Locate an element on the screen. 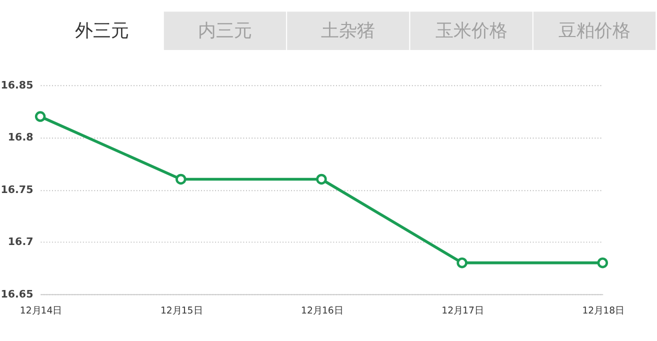 The height and width of the screenshot is (341, 657). text: 豆粕价格 is located at coordinates (594, 31).